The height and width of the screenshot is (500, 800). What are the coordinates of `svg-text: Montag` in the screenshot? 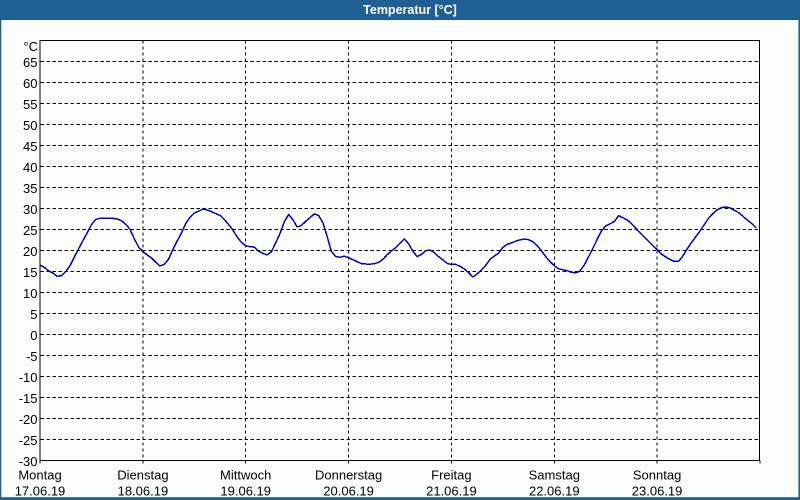 It's located at (39, 475).